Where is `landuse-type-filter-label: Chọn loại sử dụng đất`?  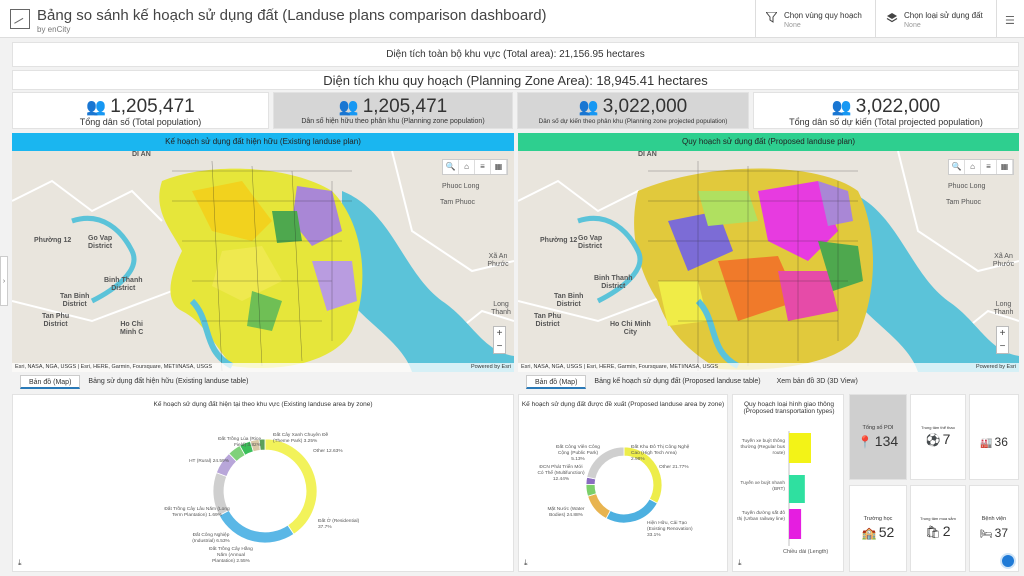 landuse-type-filter-label: Chọn loại sử dụng đất is located at coordinates (943, 15).